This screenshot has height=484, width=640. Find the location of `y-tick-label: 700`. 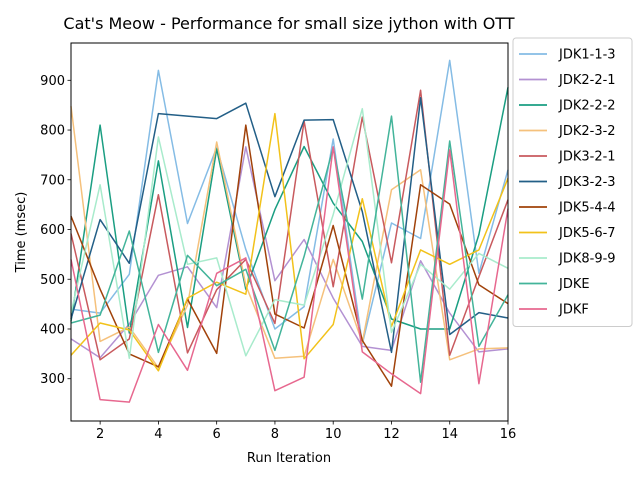

y-tick-label: 700 is located at coordinates (52, 180).